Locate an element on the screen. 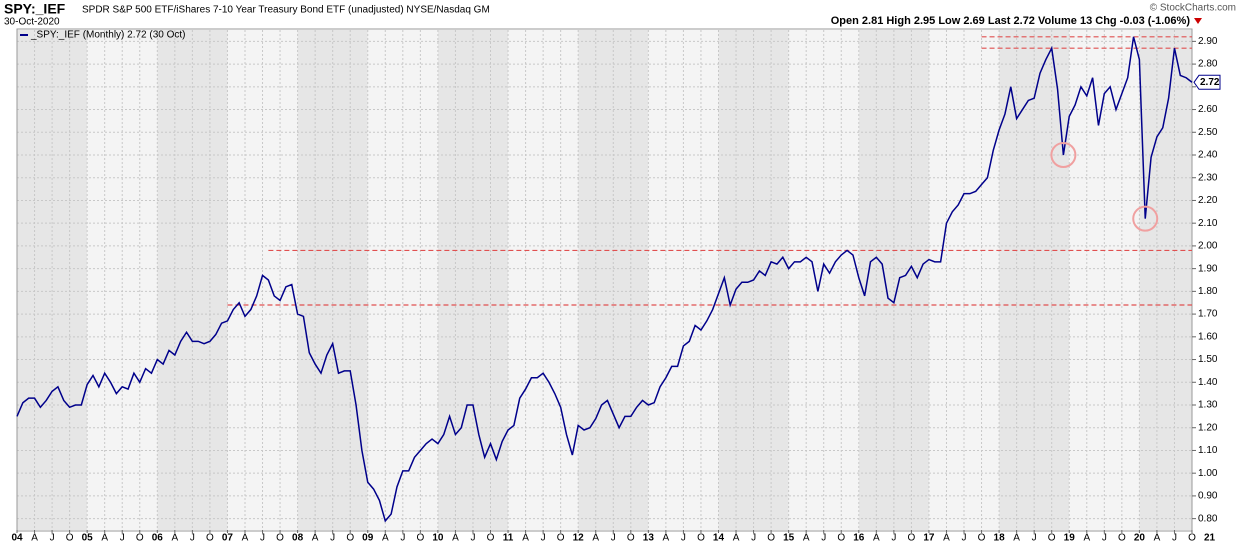 This screenshot has width=1240, height=546. y-tick-label: 1.40 is located at coordinates (1208, 382).